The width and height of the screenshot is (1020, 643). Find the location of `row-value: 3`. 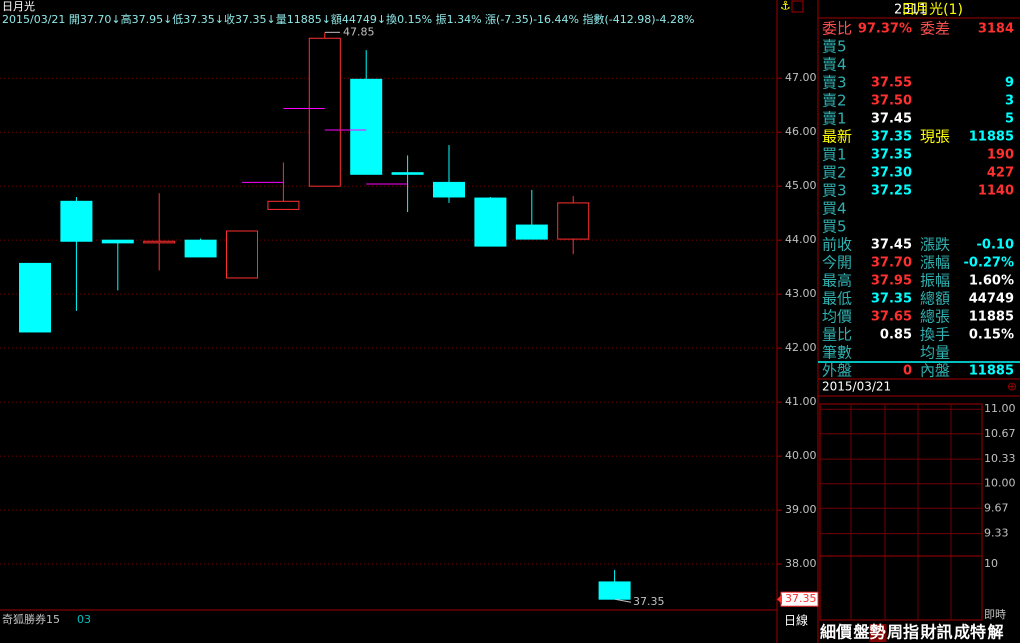

row-value: 3 is located at coordinates (1009, 101).